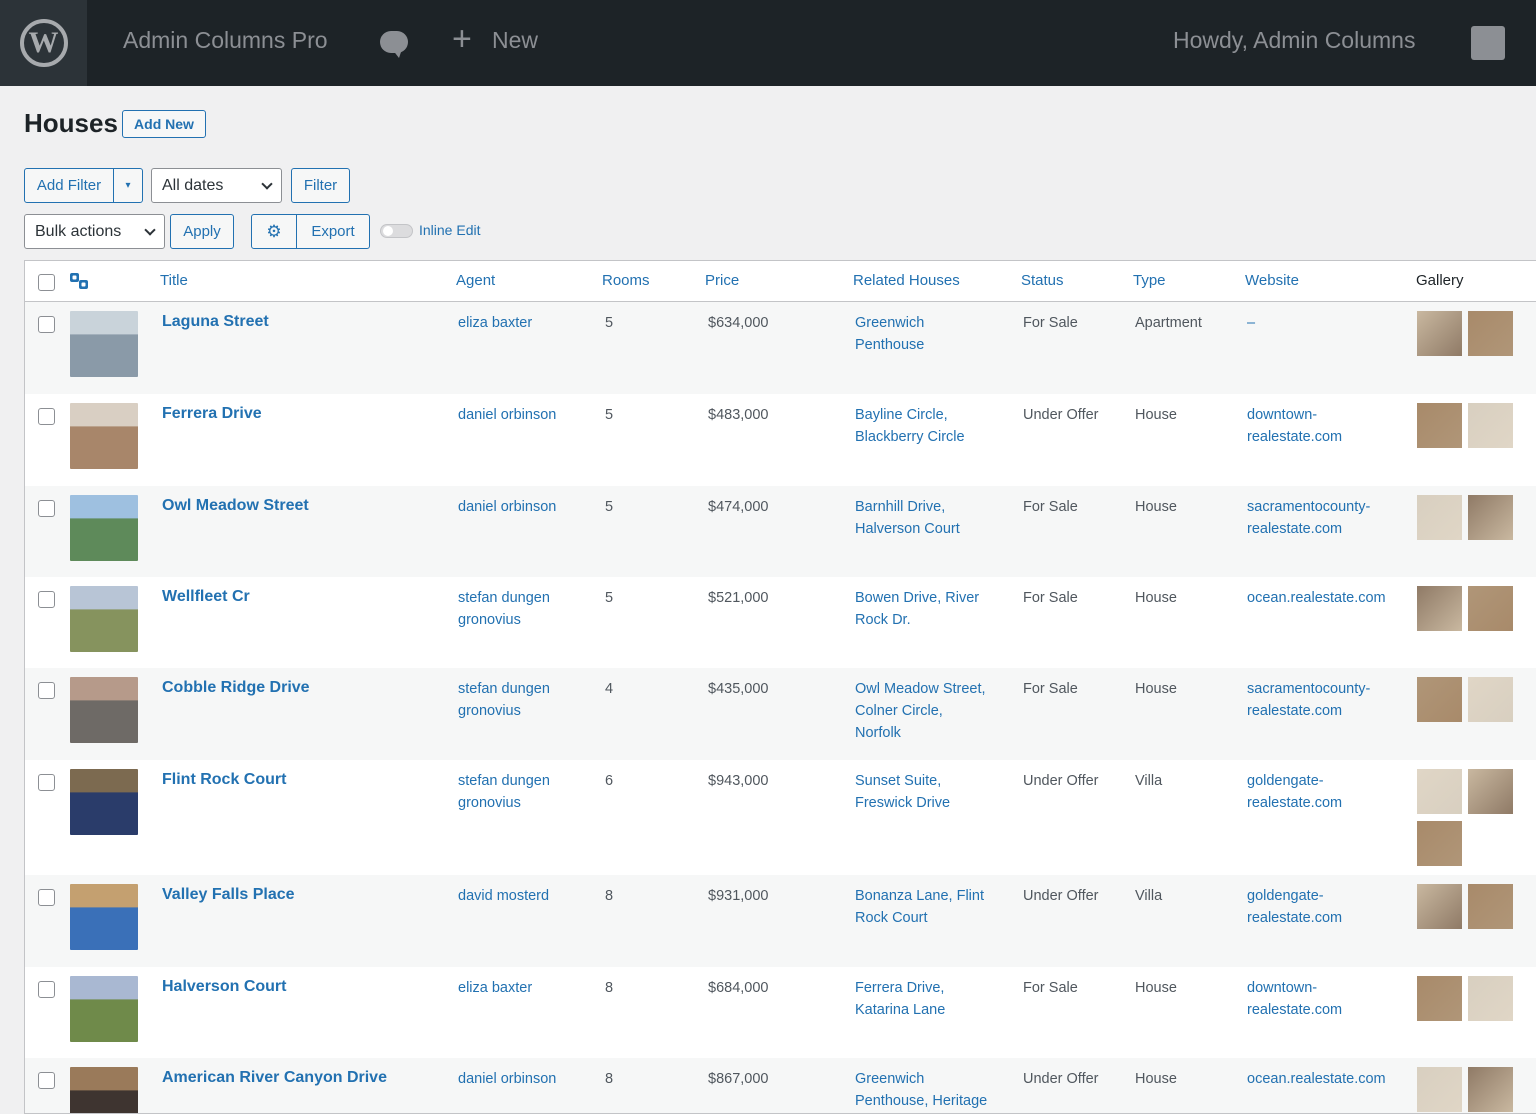  What do you see at coordinates (224, 779) in the screenshot?
I see `row-title-link: Flint Rock Court` at bounding box center [224, 779].